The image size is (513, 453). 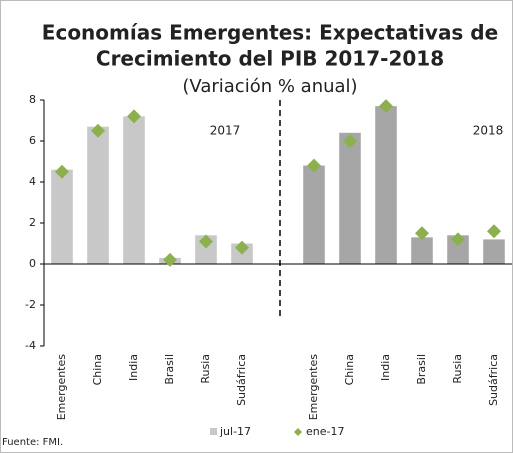 What do you see at coordinates (270, 59) in the screenshot?
I see `chart-title: Crecimiento del PIB 2017-2018` at bounding box center [270, 59].